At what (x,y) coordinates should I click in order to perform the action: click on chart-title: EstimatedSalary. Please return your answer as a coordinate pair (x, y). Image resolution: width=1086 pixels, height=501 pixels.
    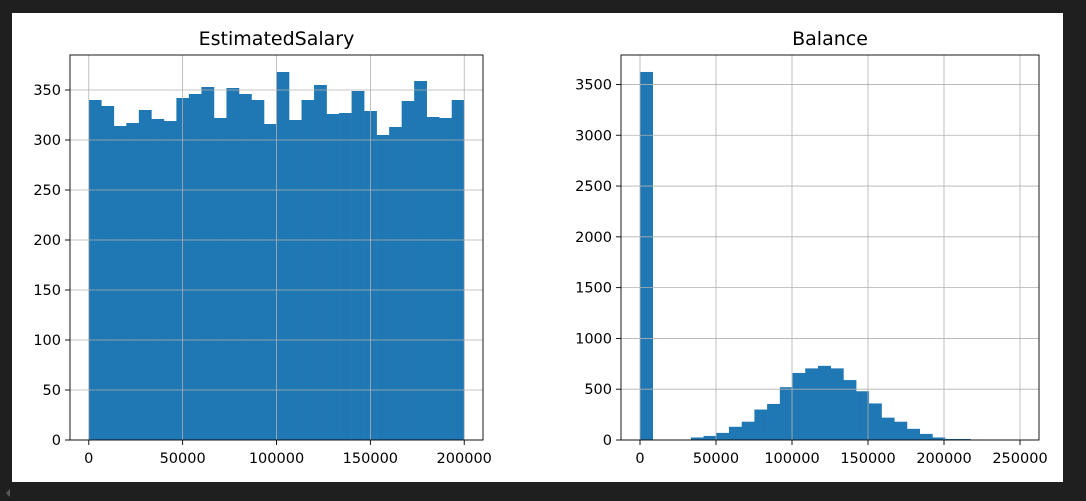
    Looking at the image, I should click on (277, 39).